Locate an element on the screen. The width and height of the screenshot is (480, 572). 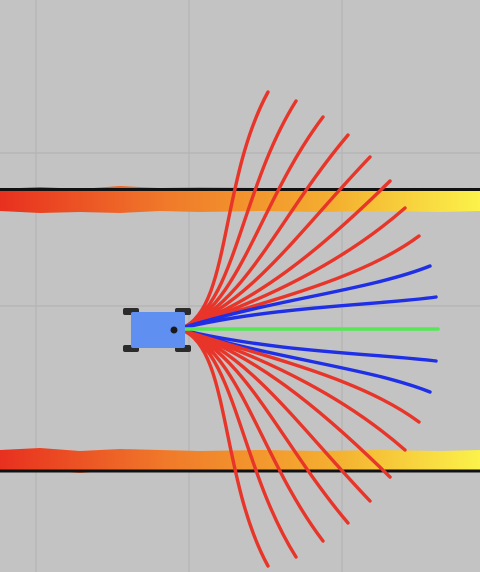
robot-sensor-icon is located at coordinates (174, 330).